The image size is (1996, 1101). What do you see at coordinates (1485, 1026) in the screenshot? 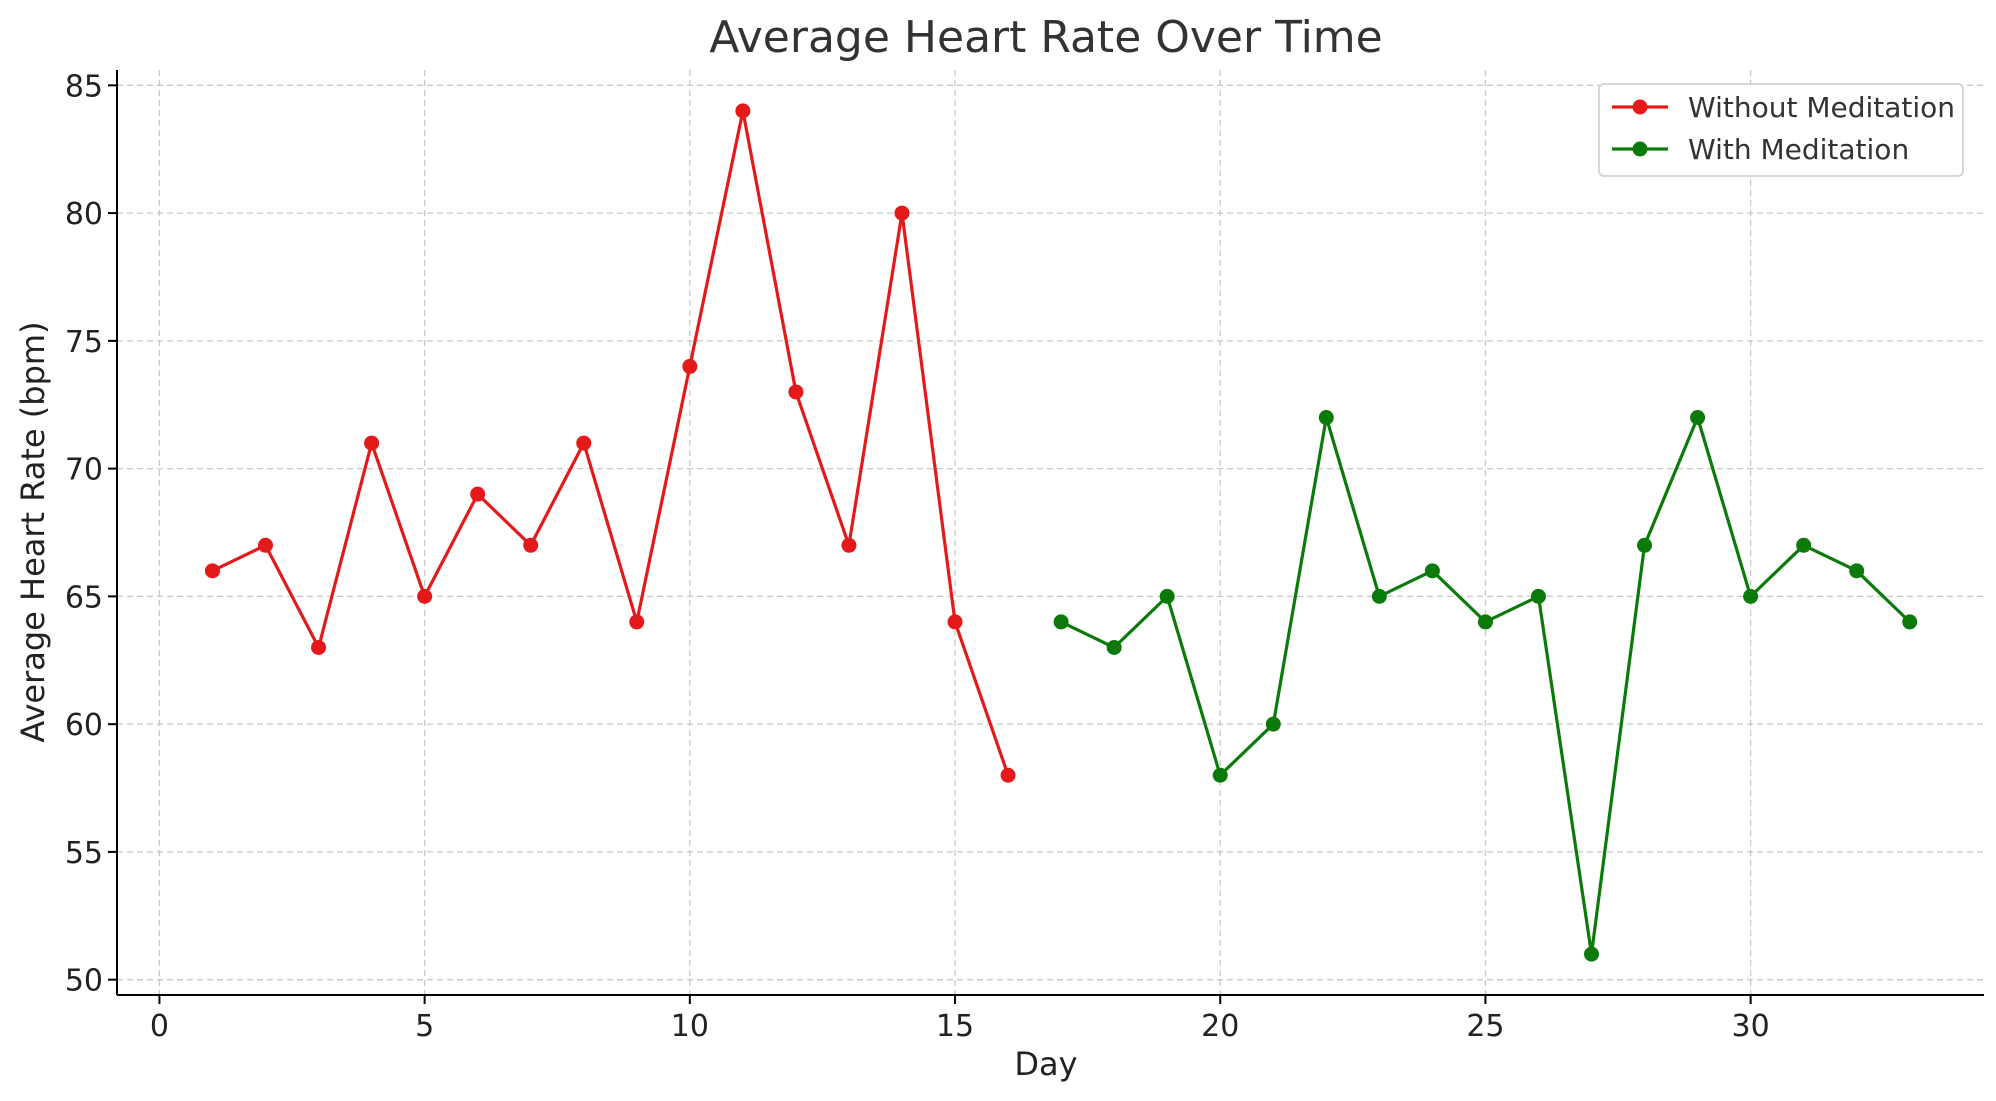
I see `x-tick-label: 25` at bounding box center [1485, 1026].